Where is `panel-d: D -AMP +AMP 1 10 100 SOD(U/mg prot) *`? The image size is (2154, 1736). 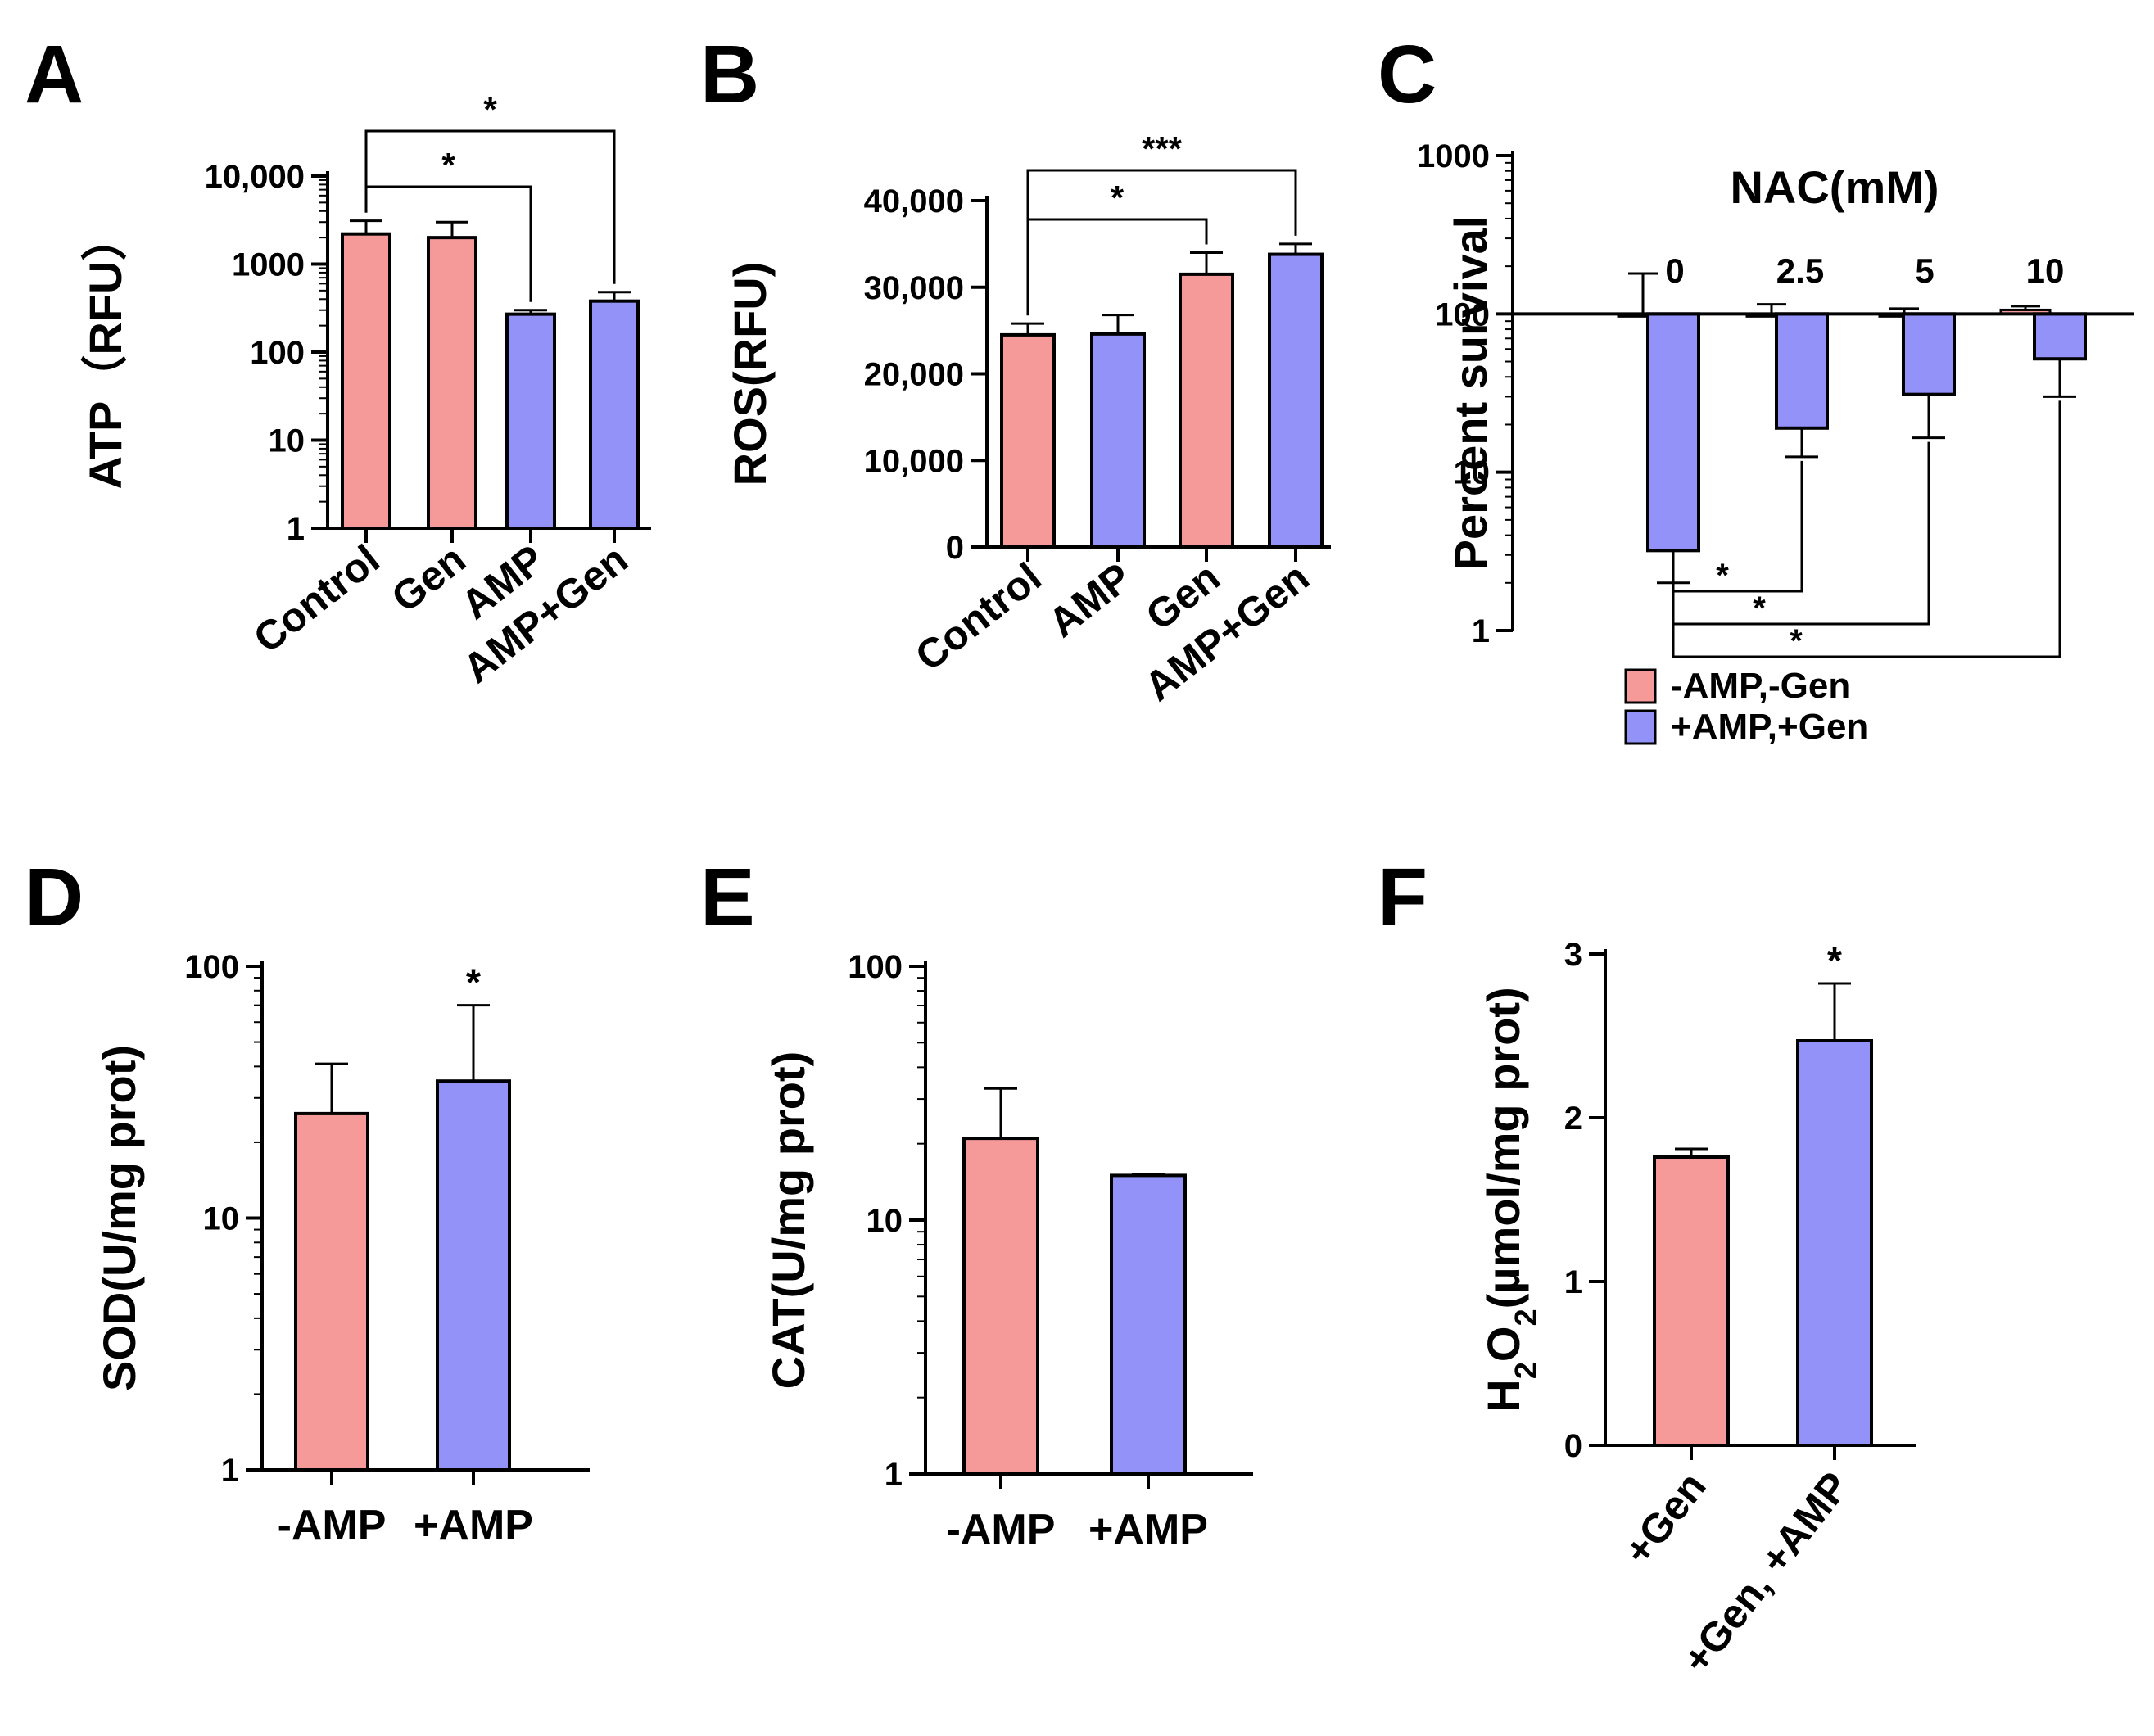 panel-d: D -AMP +AMP 1 10 100 SOD(U/mg prot) * is located at coordinates (307, 1200).